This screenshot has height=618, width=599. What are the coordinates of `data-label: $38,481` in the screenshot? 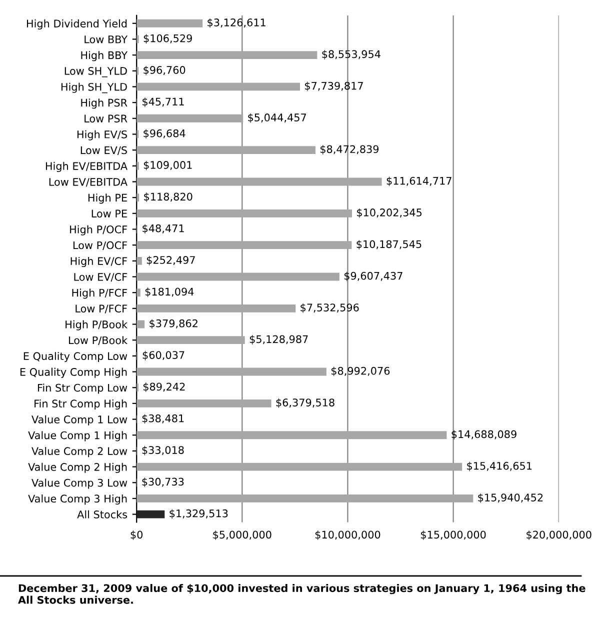 It's located at (163, 419).